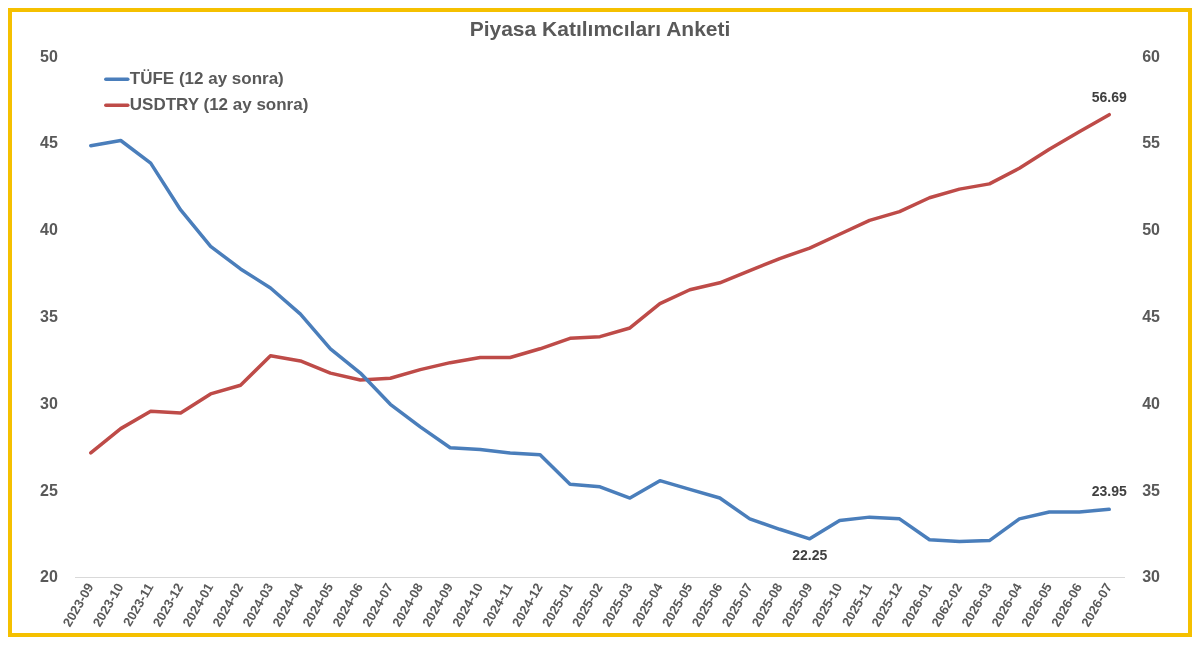 The width and height of the screenshot is (1200, 645). What do you see at coordinates (1151, 230) in the screenshot?
I see `y2-tick-label: 50` at bounding box center [1151, 230].